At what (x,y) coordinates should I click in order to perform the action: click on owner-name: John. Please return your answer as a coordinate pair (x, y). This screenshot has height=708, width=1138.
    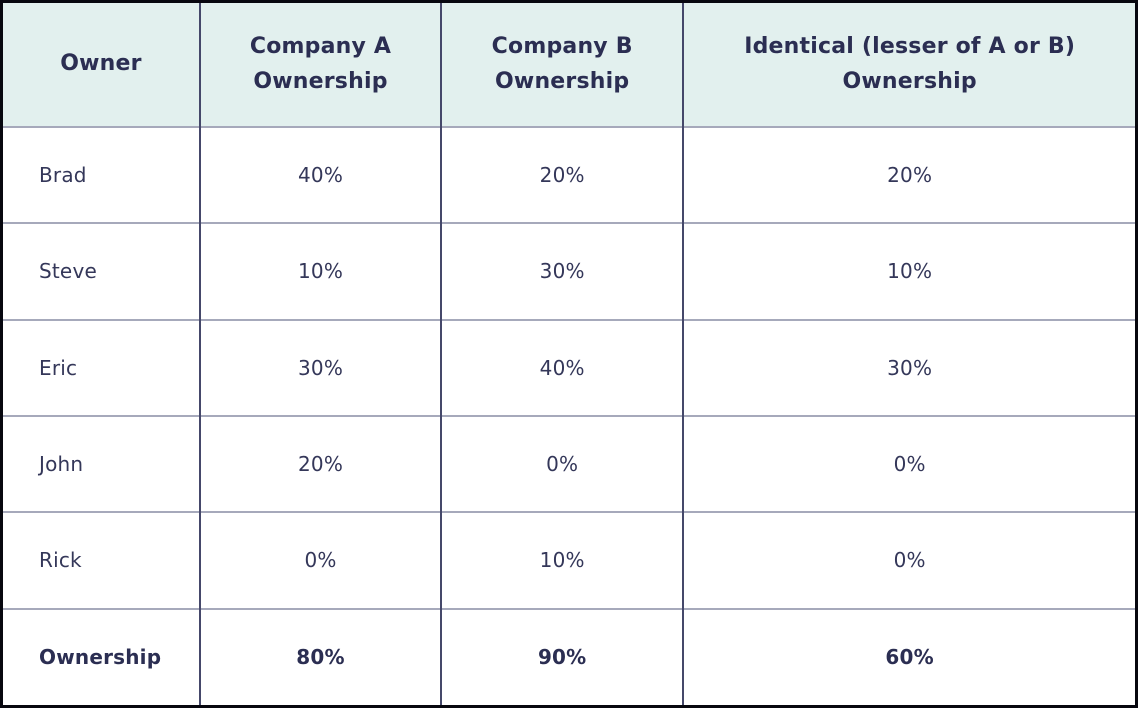
    Looking at the image, I should click on (101, 463).